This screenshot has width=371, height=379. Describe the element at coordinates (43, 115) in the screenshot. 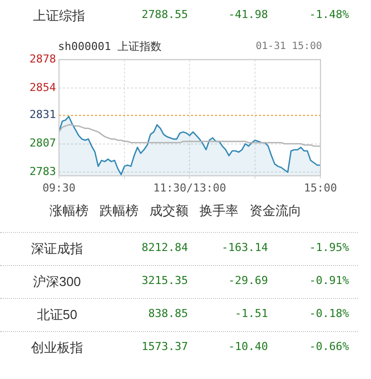

I see `y-tick-label: 2831` at that location.